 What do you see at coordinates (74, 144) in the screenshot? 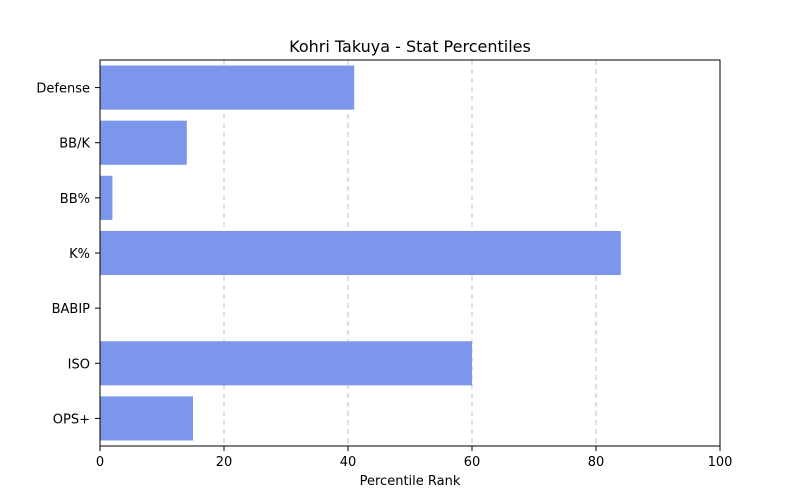
I see `y-tick-label: BB/K` at bounding box center [74, 144].